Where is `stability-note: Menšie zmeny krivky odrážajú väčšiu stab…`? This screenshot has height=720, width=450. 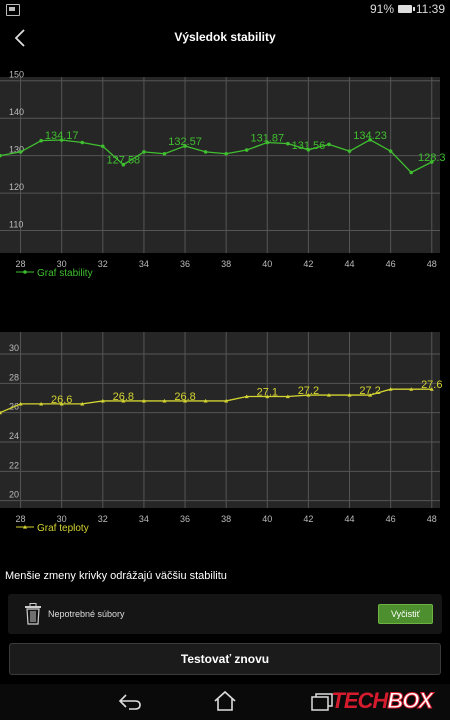
stability-note: Menšie zmeny krivky odrážajú väčšiu stab… is located at coordinates (116, 576).